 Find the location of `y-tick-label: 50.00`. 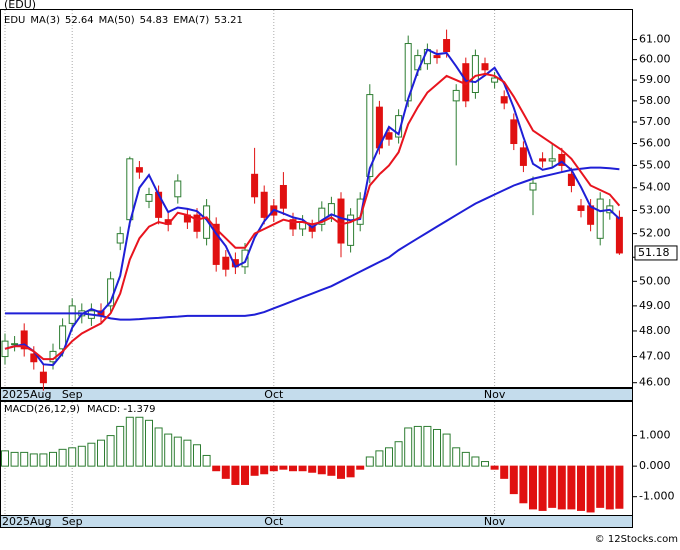

y-tick-label: 50.00 is located at coordinates (655, 280).